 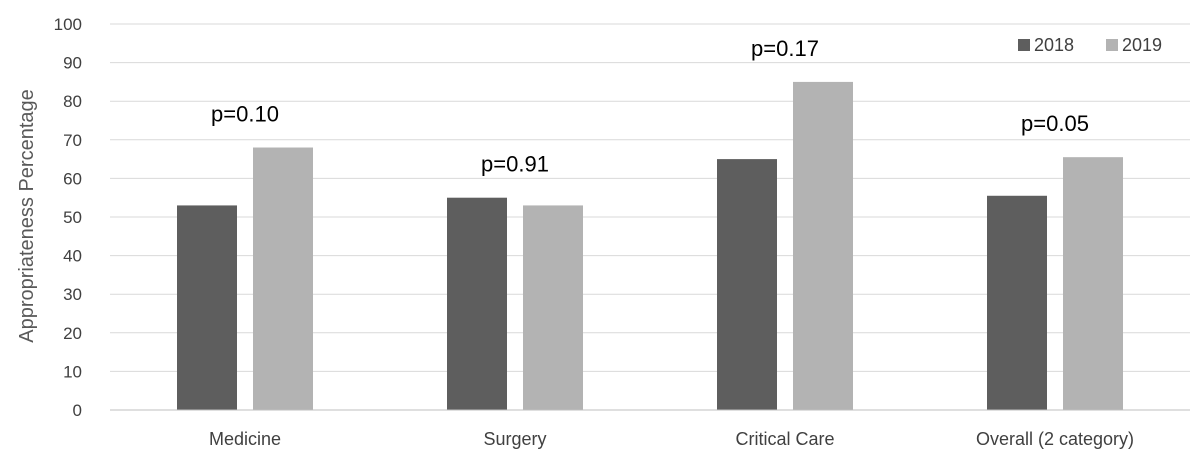 What do you see at coordinates (72, 371) in the screenshot?
I see `y-tick-label: 10` at bounding box center [72, 371].